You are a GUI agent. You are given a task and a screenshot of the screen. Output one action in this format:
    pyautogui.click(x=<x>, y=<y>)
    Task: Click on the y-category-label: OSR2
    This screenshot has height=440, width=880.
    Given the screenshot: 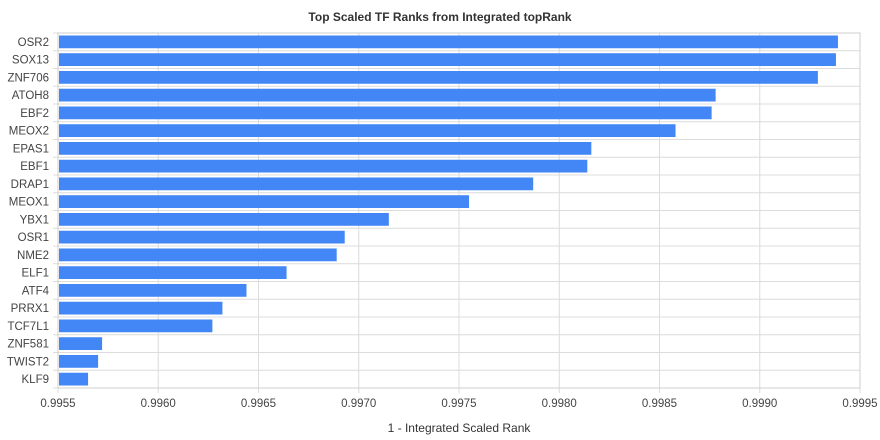 What is the action you would take?
    pyautogui.click(x=33, y=43)
    